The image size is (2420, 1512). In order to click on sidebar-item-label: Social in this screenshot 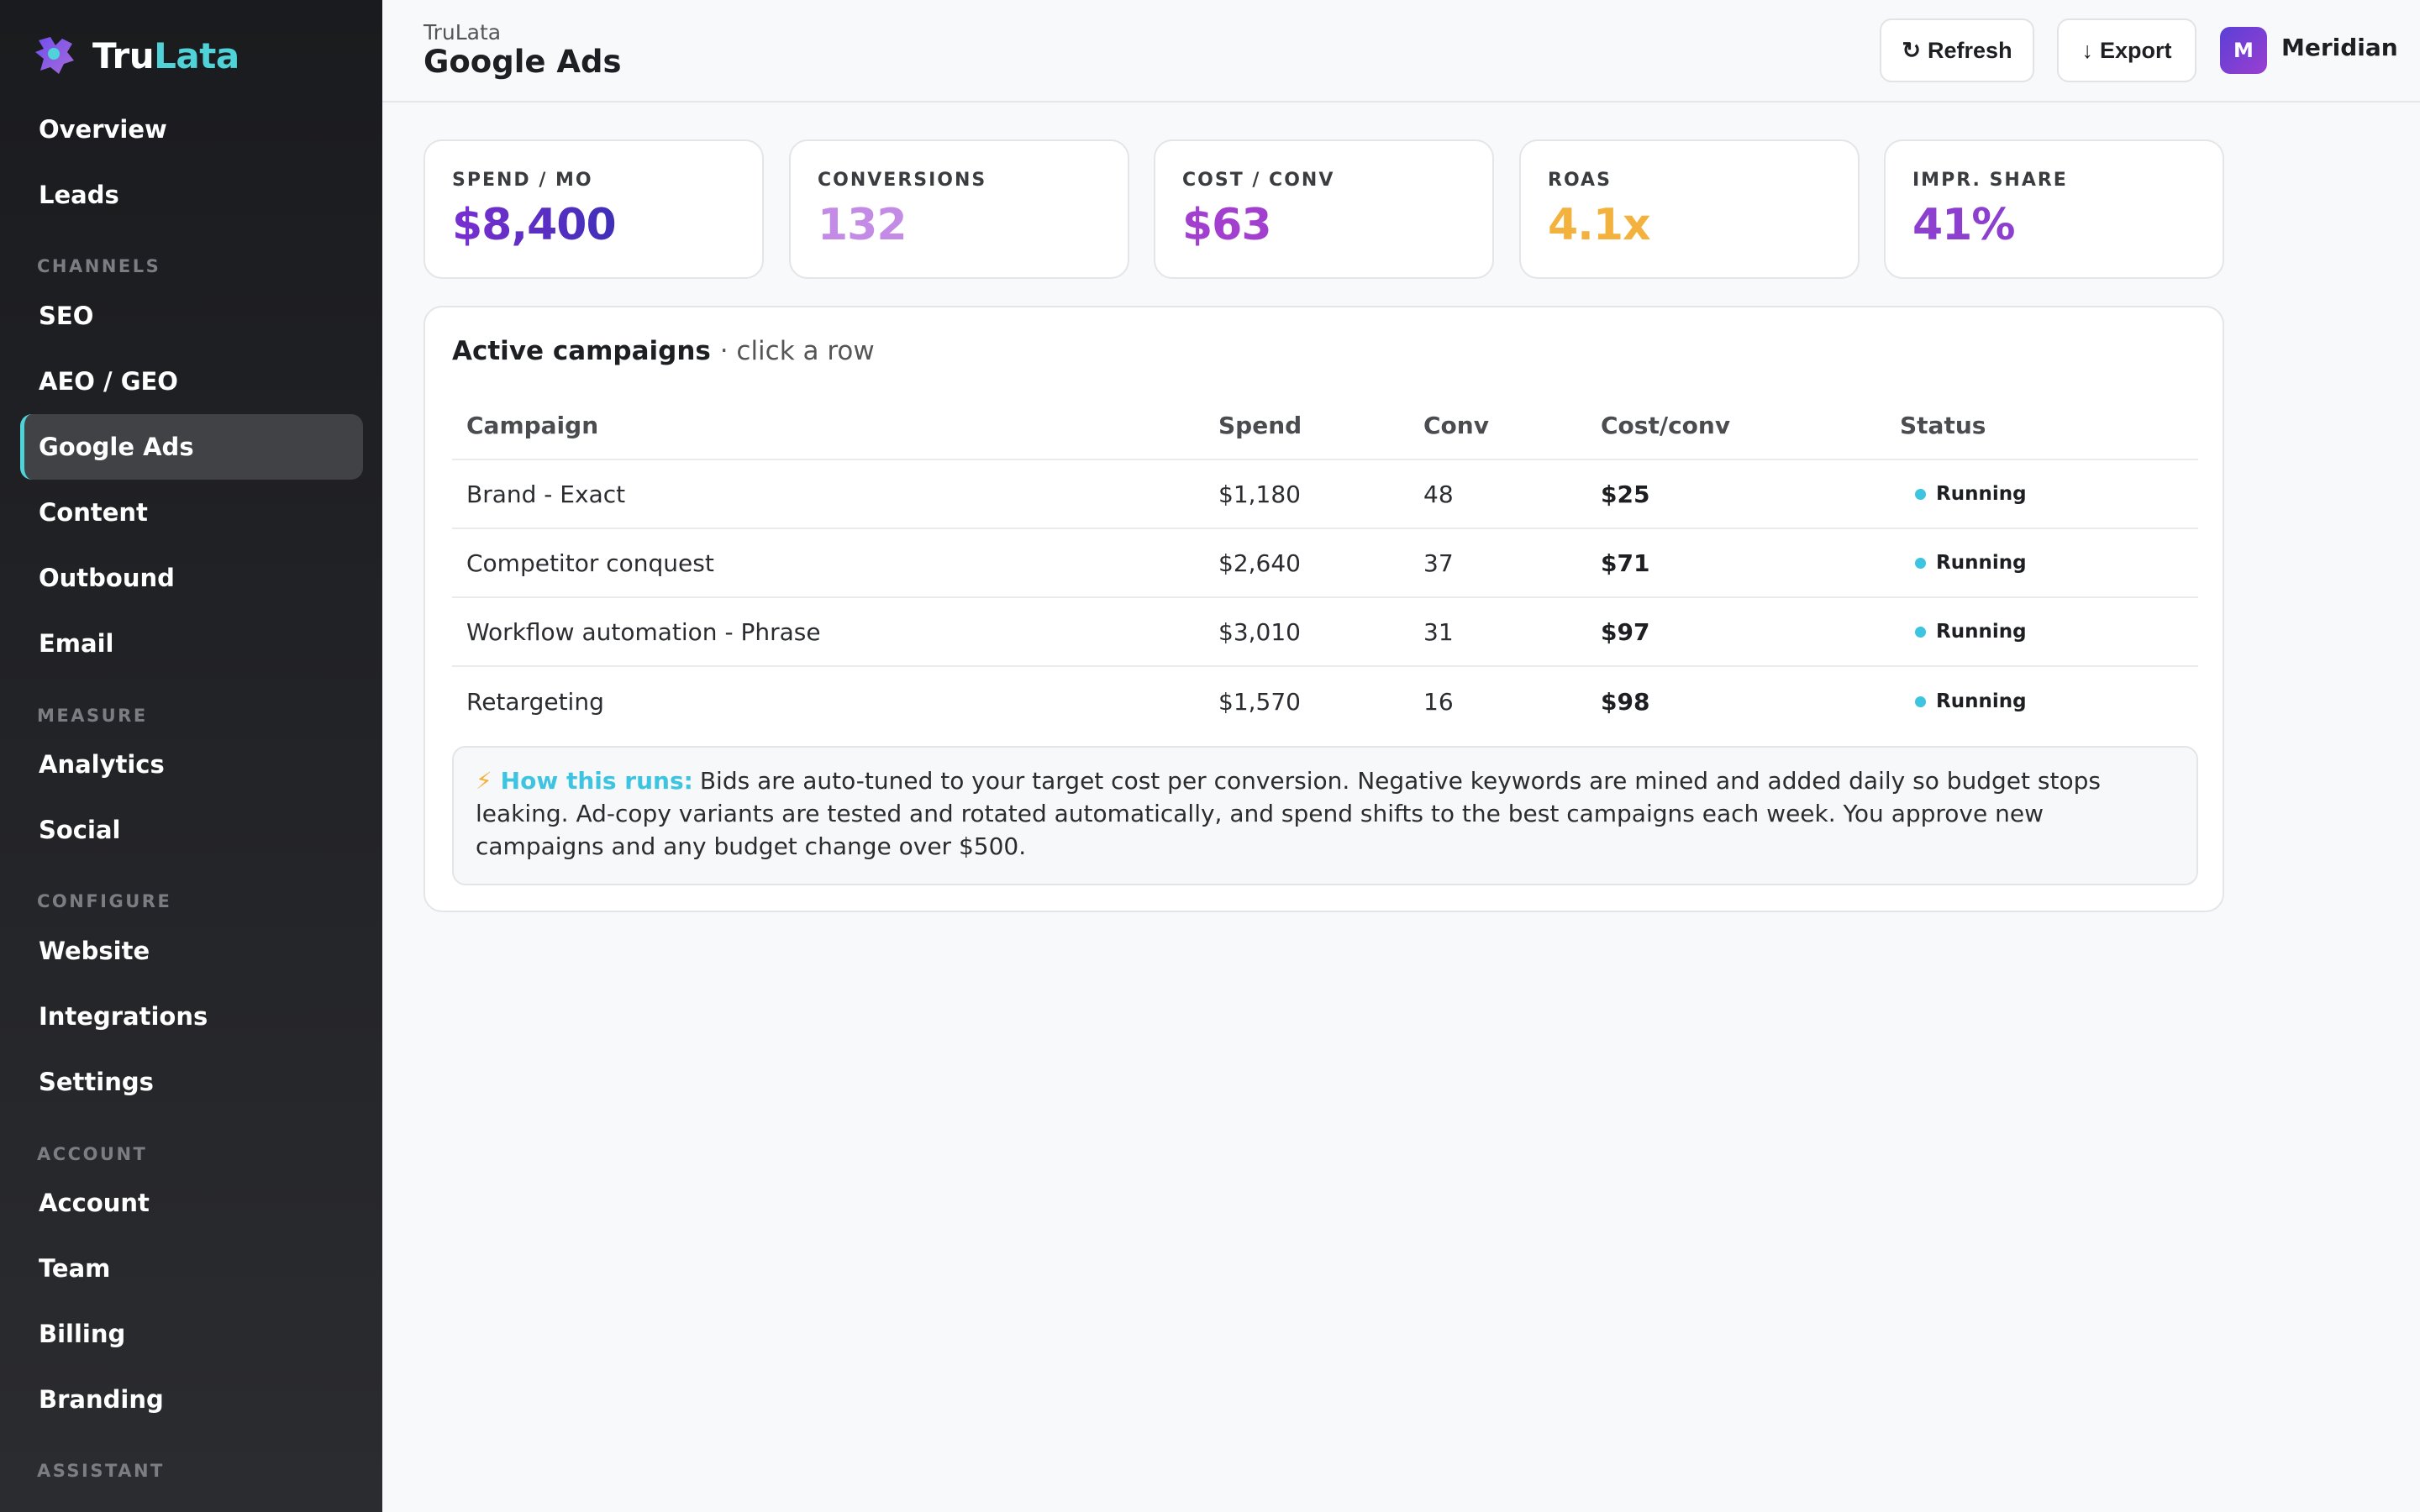, I will do `click(80, 830)`.